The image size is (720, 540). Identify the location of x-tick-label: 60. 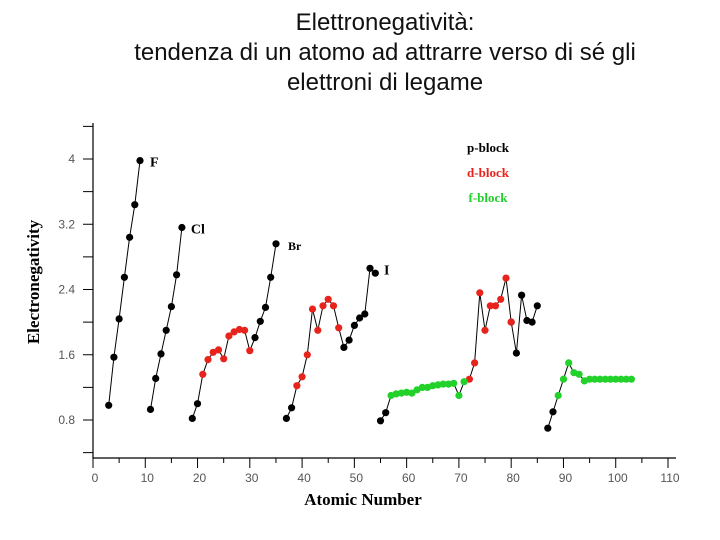
(409, 478).